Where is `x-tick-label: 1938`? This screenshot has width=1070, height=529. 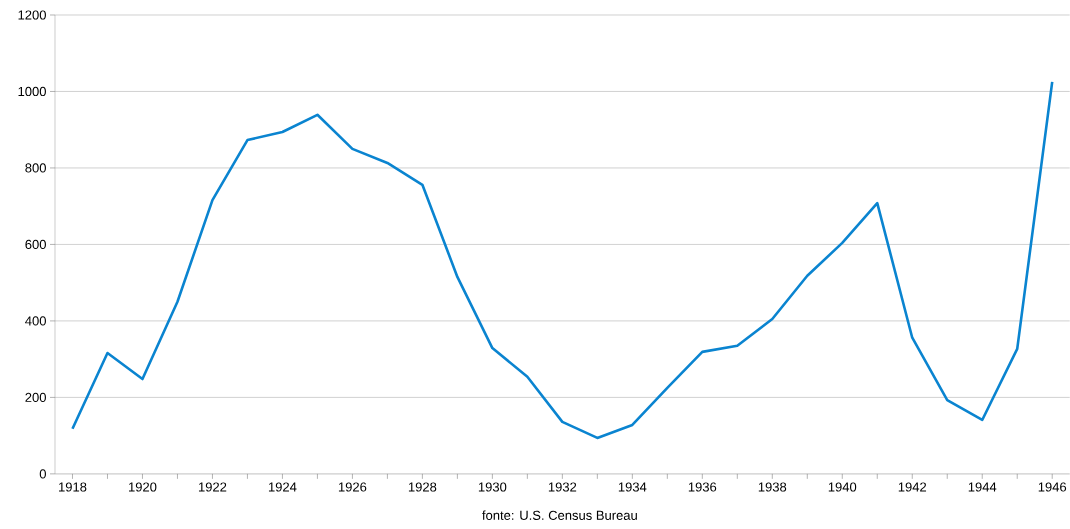 x-tick-label: 1938 is located at coordinates (772, 487).